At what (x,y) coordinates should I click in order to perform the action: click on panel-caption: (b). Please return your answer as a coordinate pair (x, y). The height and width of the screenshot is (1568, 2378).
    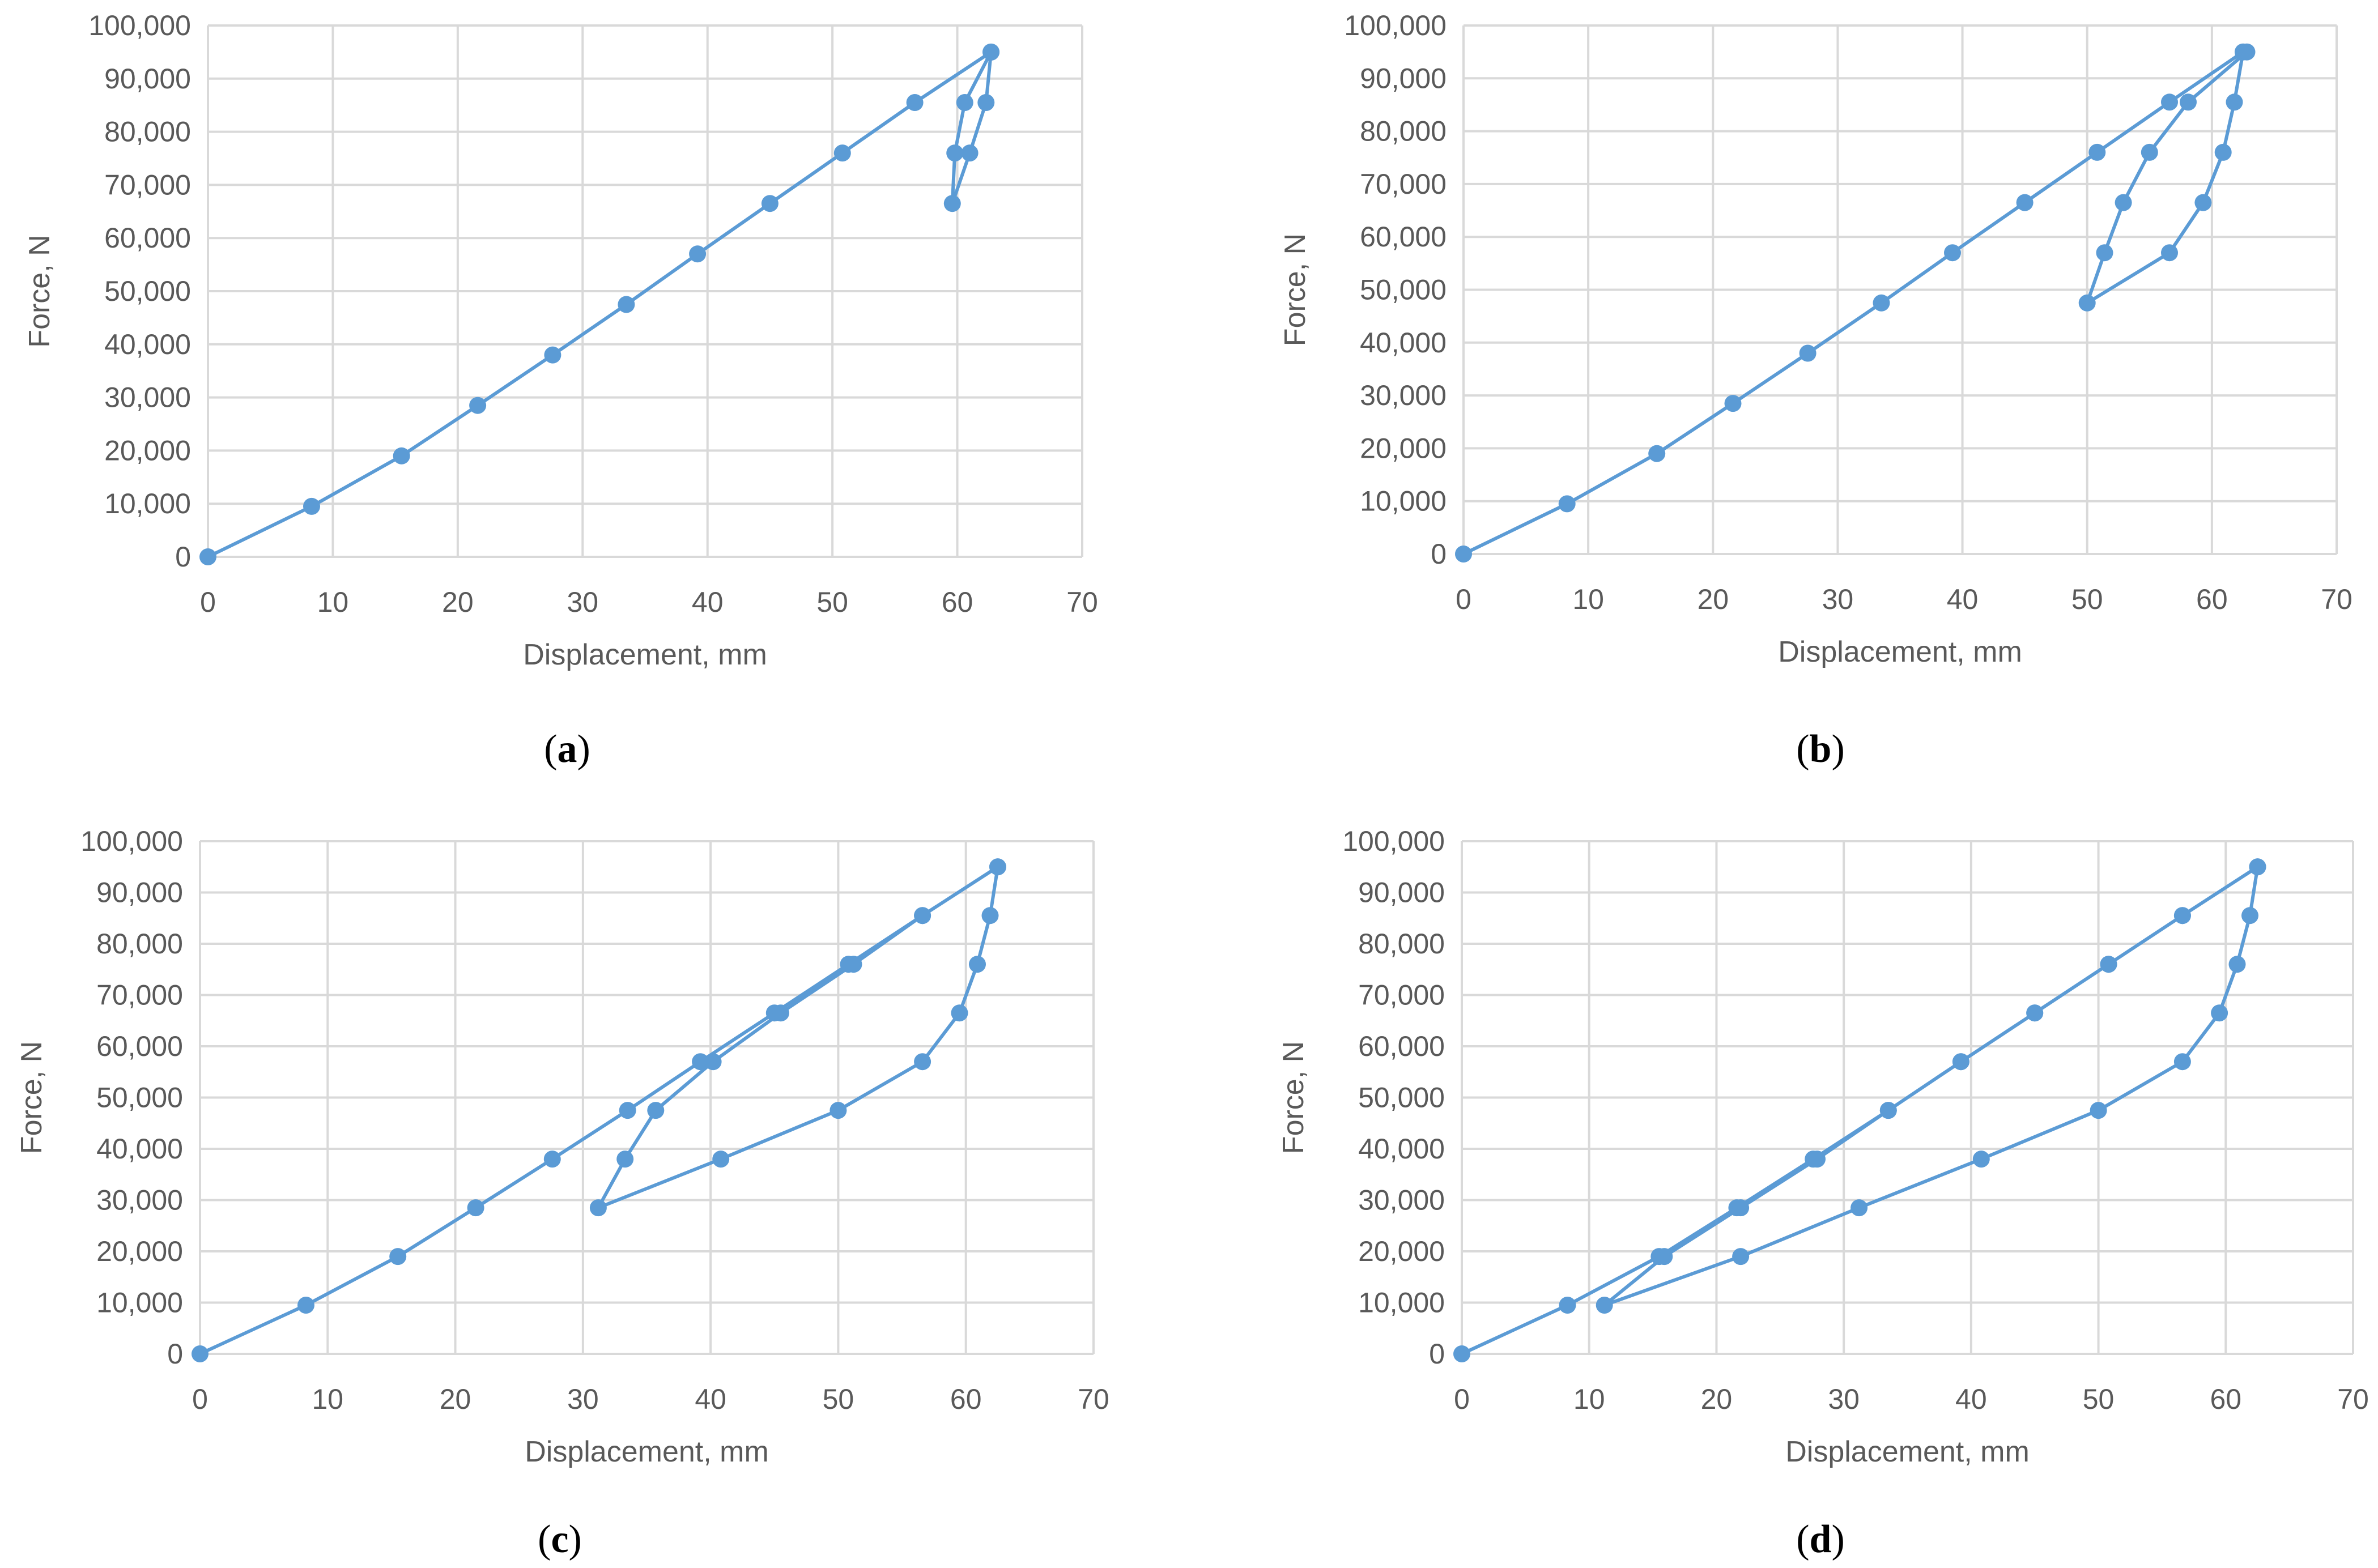
    Looking at the image, I should click on (1821, 749).